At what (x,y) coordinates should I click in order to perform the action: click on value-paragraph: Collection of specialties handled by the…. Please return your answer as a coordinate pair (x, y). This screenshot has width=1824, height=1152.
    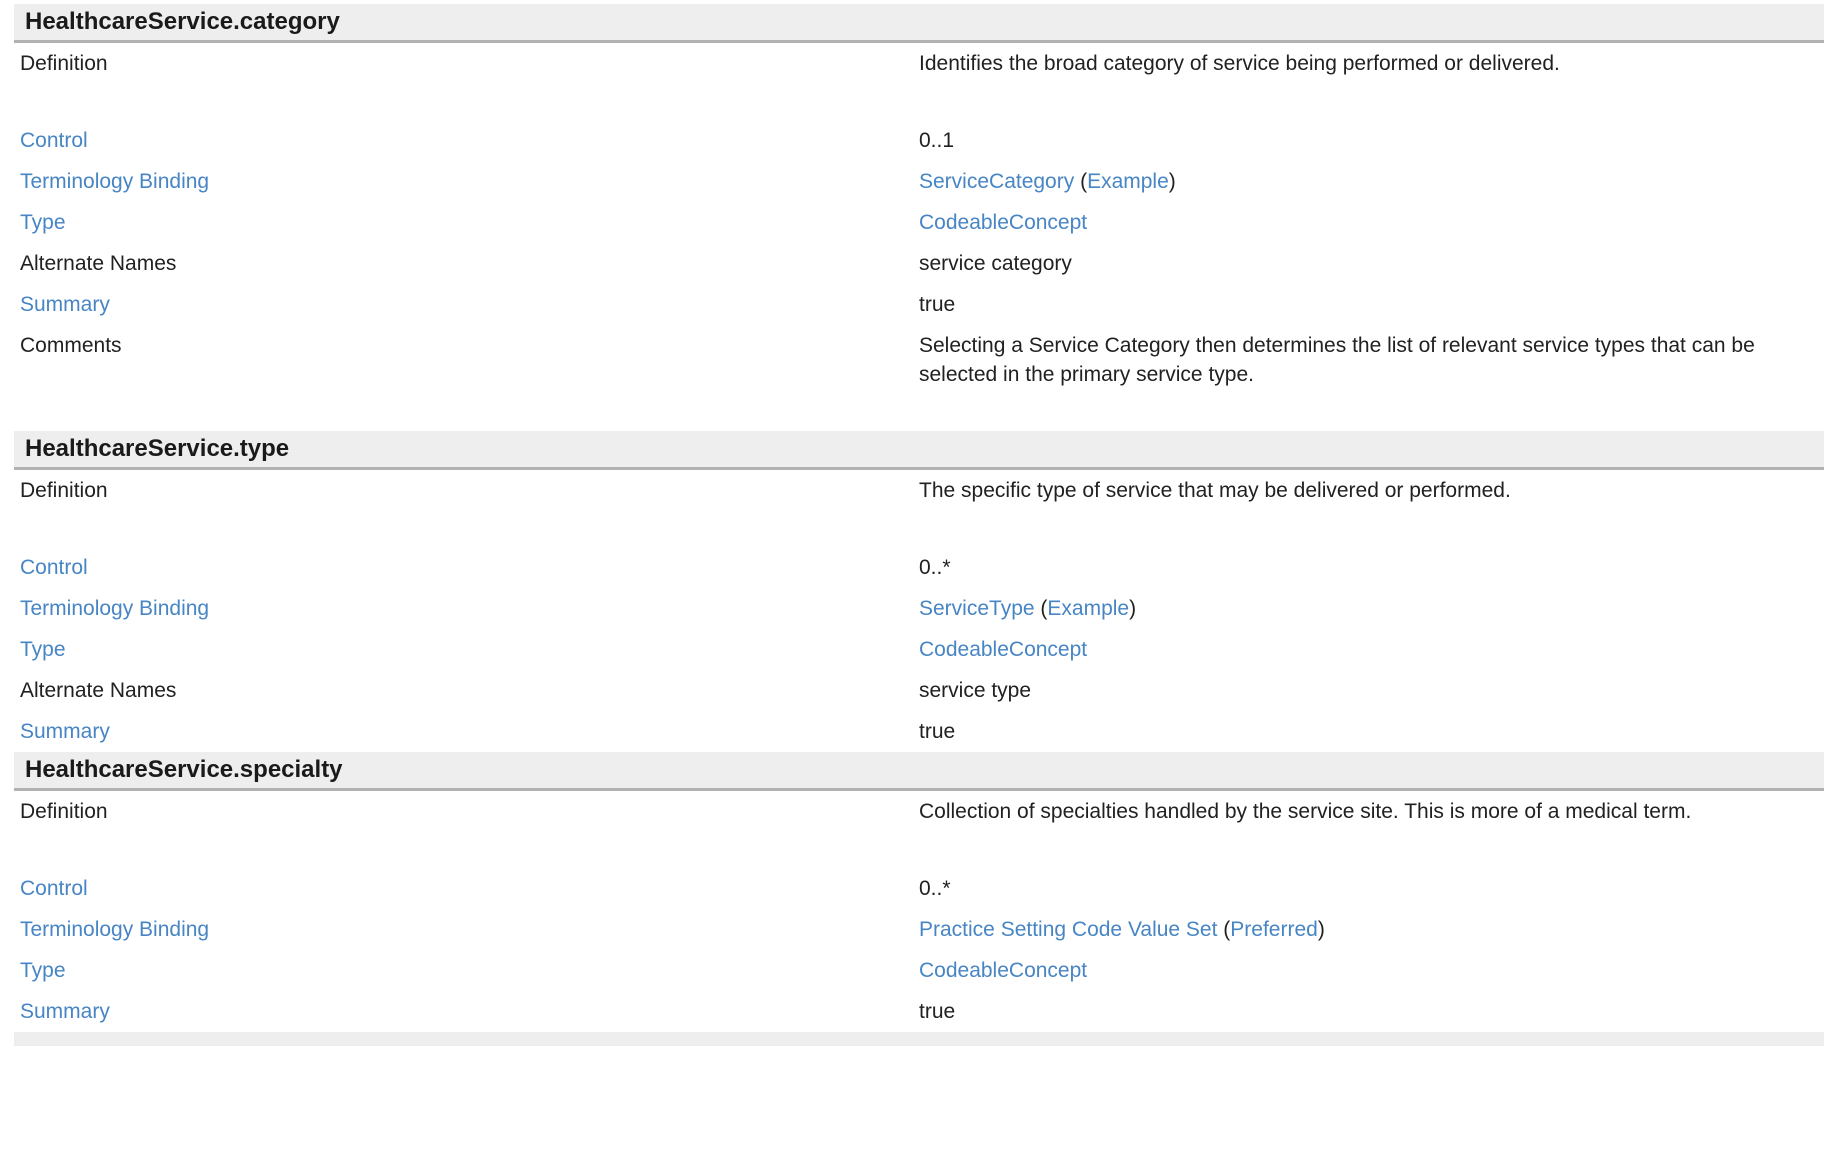
    Looking at the image, I should click on (1366, 811).